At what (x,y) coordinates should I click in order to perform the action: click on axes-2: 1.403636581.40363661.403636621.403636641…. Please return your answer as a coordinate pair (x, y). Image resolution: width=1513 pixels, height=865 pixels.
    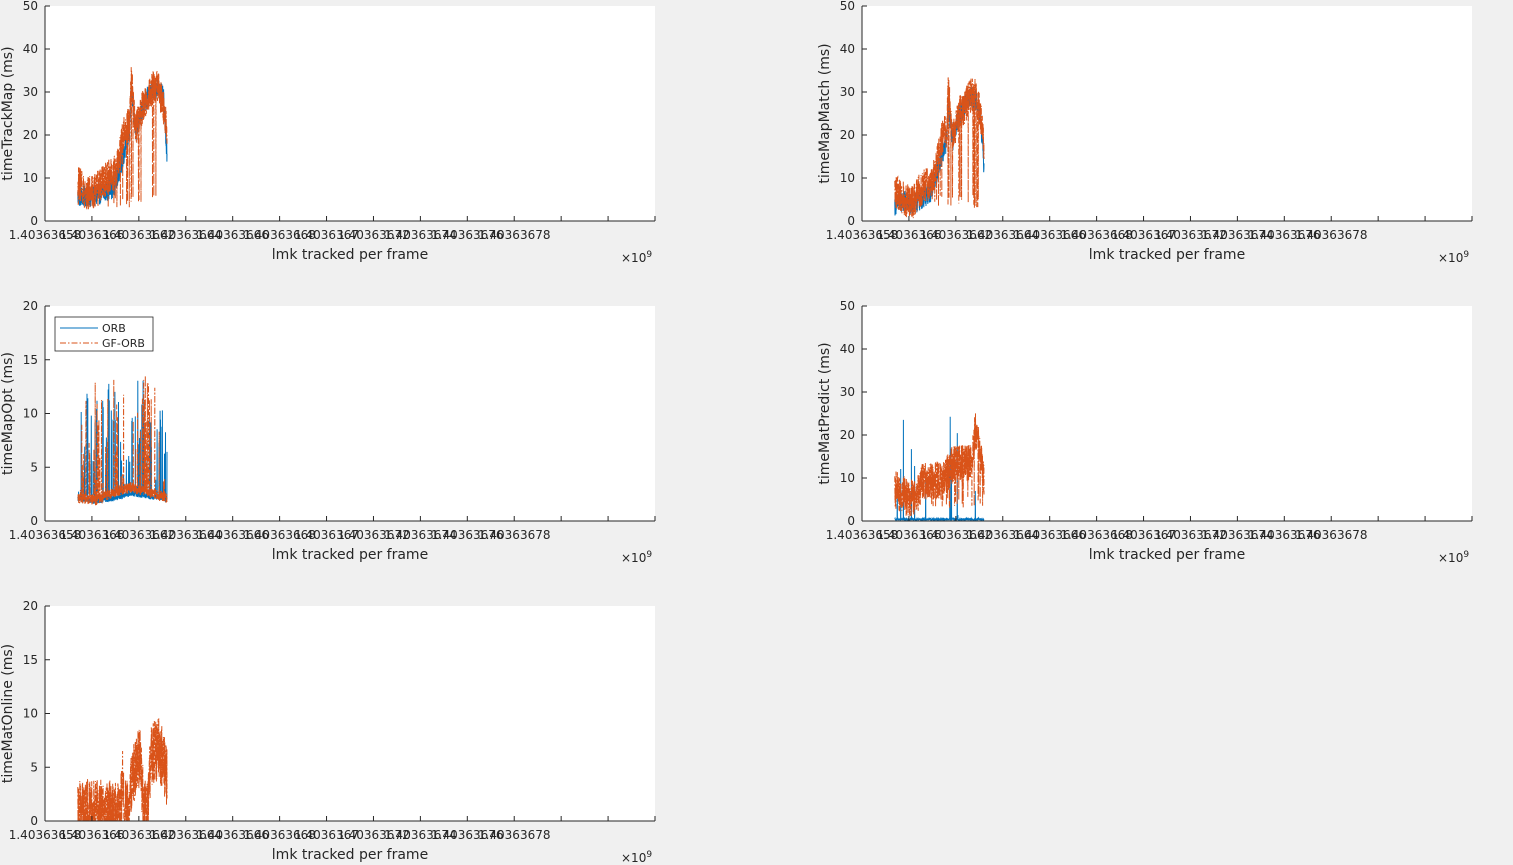
    Looking at the image, I should click on (1145, 132).